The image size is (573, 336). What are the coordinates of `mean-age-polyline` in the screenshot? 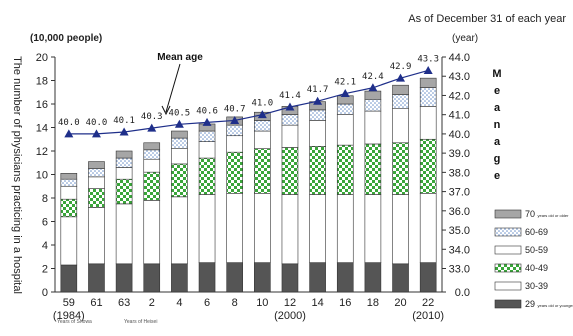 It's located at (248, 102).